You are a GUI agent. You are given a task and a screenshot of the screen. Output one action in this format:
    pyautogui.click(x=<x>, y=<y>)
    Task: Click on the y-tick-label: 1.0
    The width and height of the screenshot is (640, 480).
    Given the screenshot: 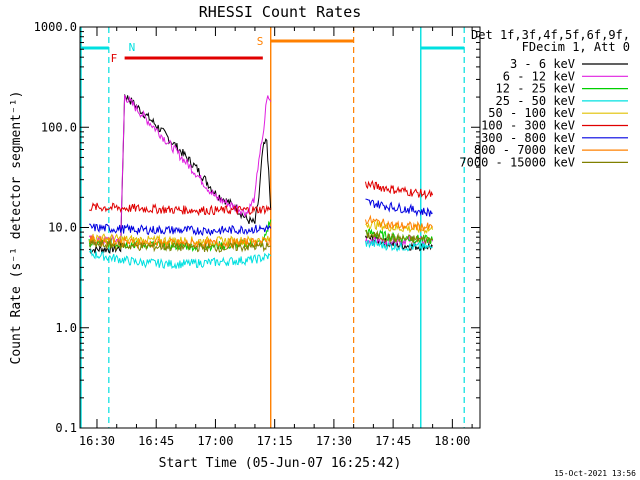 What is the action you would take?
    pyautogui.click(x=66, y=328)
    